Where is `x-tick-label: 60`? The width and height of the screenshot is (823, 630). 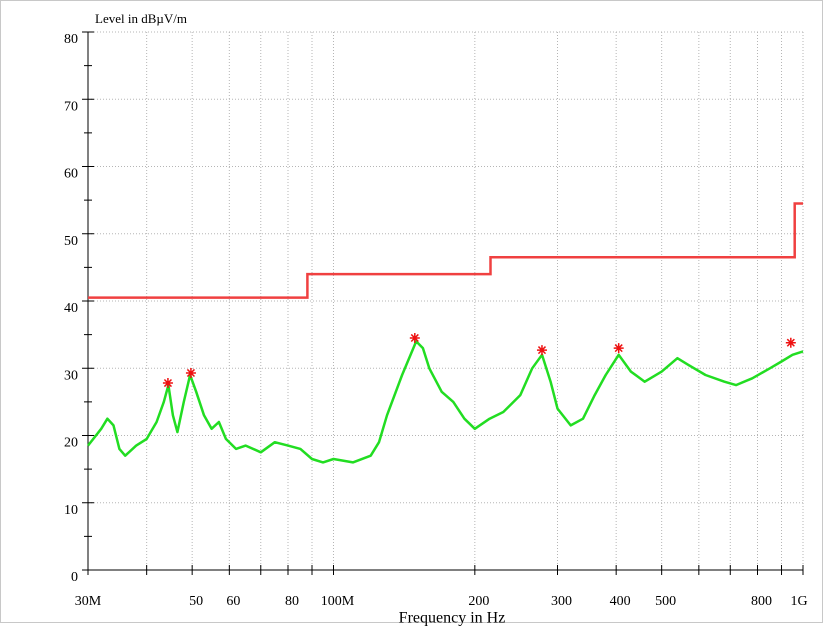 x-tick-label: 60 is located at coordinates (233, 601).